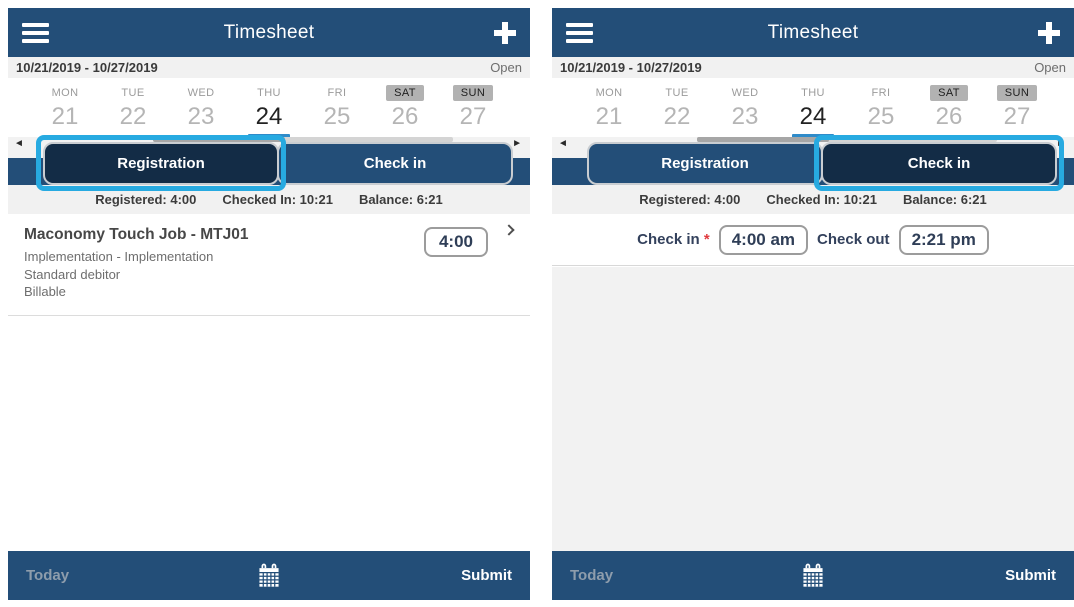 The image size is (1074, 607). I want to click on job-customer: Standard debitor, so click(72, 274).